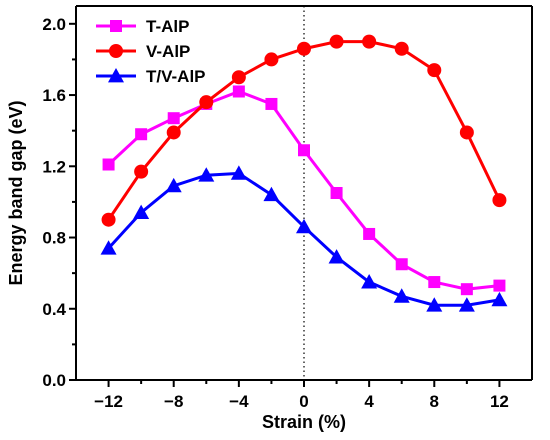 This screenshot has height=440, width=550. Describe the element at coordinates (304, 422) in the screenshot. I see `x-axis-title: Strain (%)` at that location.